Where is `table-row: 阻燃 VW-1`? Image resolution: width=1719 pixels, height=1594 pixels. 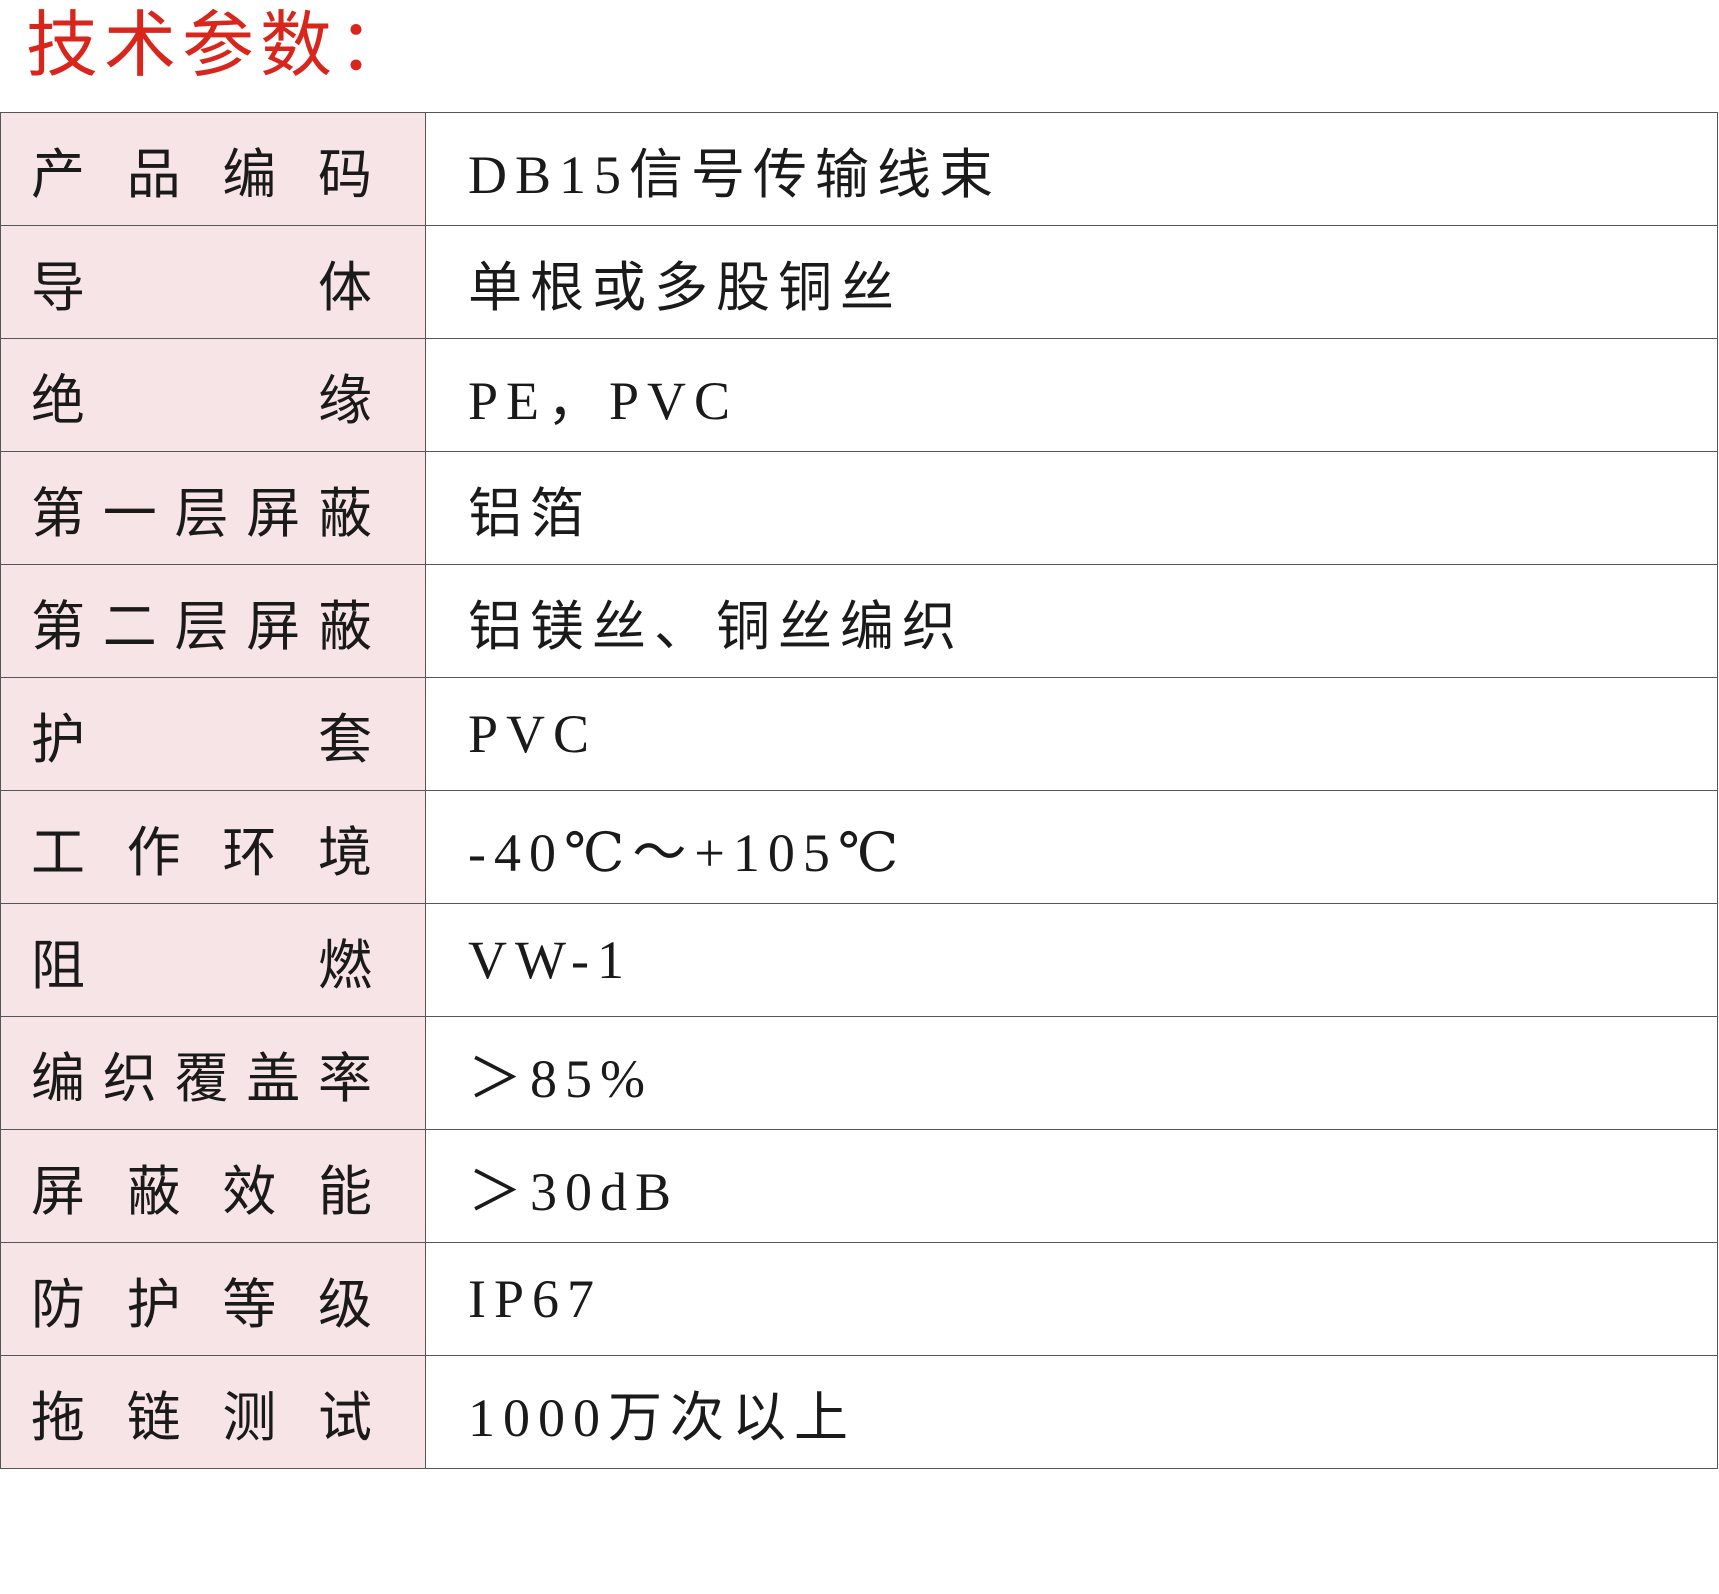
table-row: 阻燃 VW-1 is located at coordinates (859, 960).